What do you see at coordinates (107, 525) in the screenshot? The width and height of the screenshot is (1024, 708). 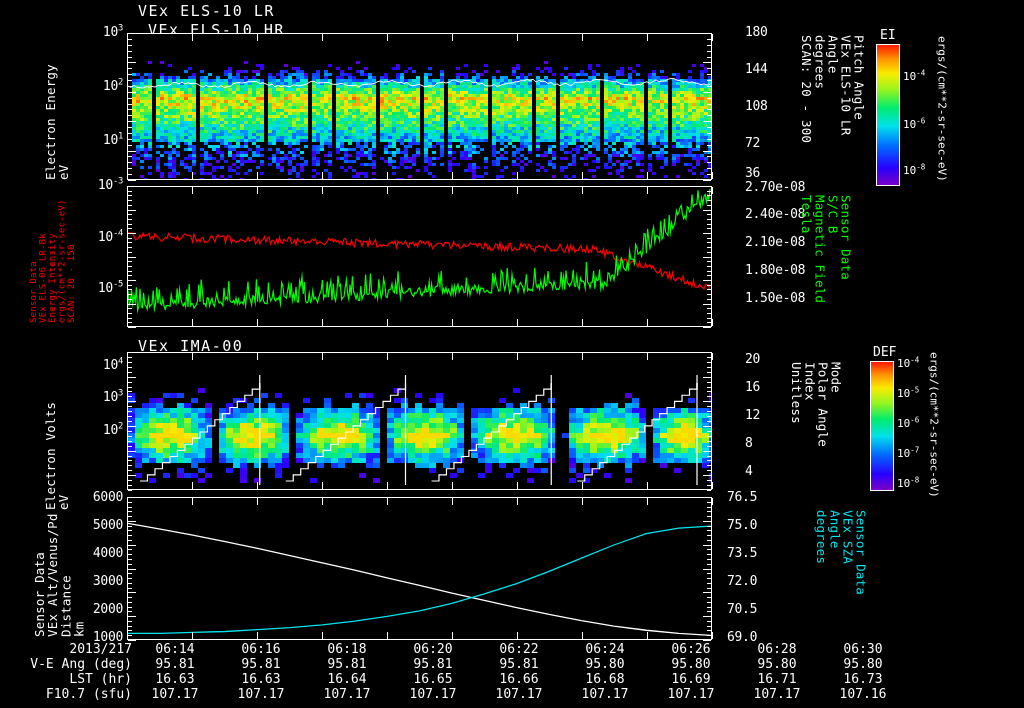 I see `panel4-ytick-1: 5000` at bounding box center [107, 525].